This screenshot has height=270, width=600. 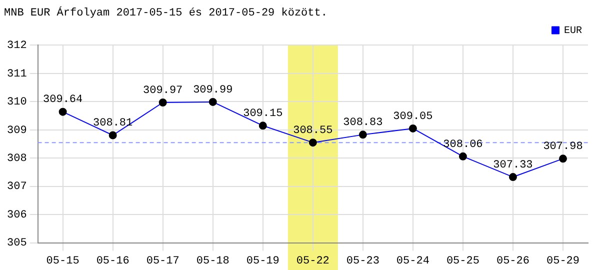 What do you see at coordinates (16, 130) in the screenshot?
I see `y-tick-label: 309` at bounding box center [16, 130].